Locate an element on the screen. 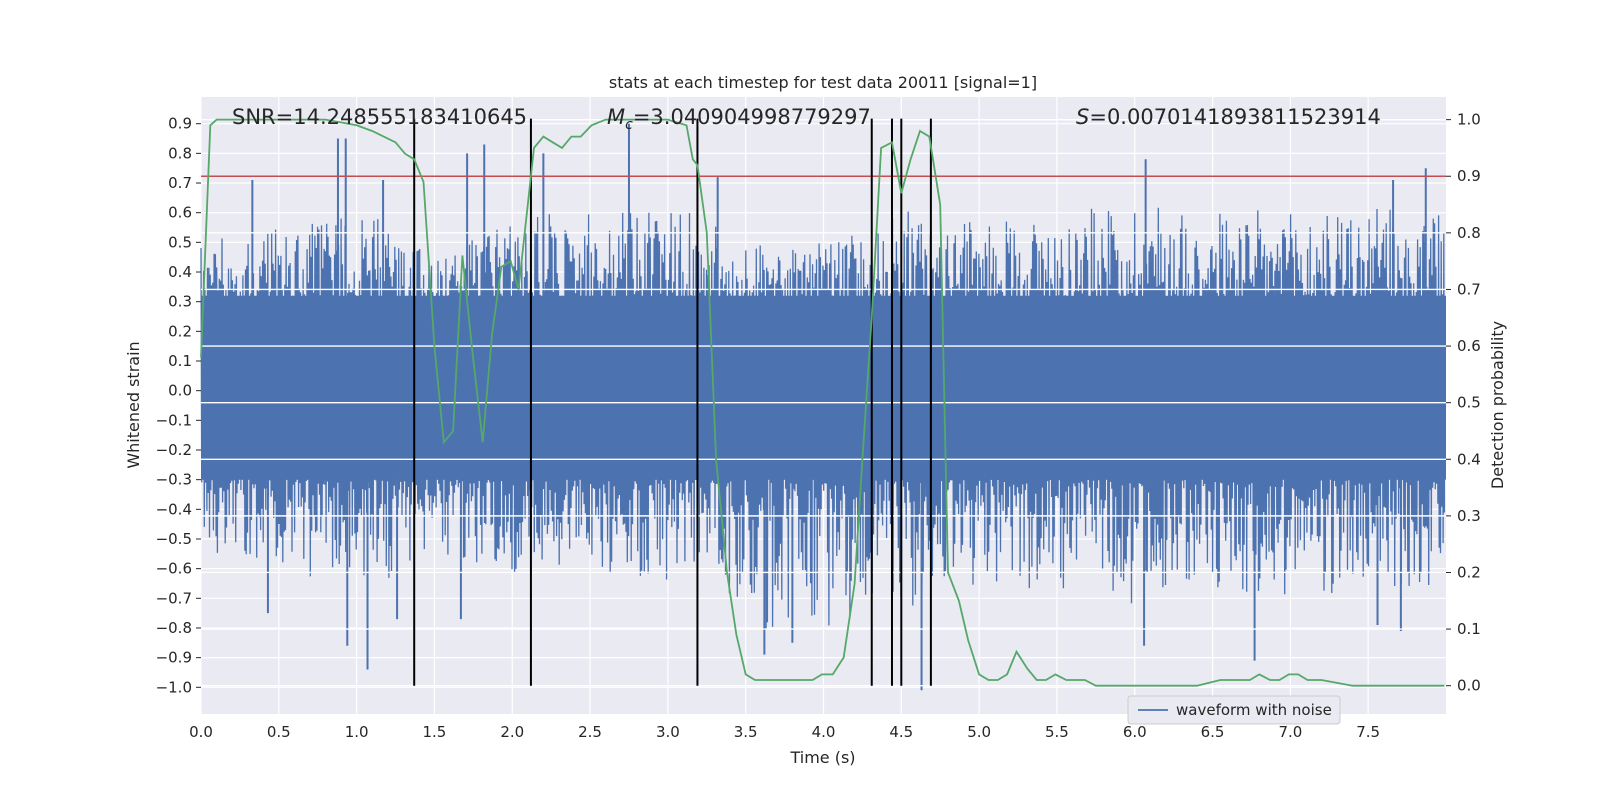 This screenshot has height=804, width=1600. y-left-tick-label: 0.4 is located at coordinates (180, 272).